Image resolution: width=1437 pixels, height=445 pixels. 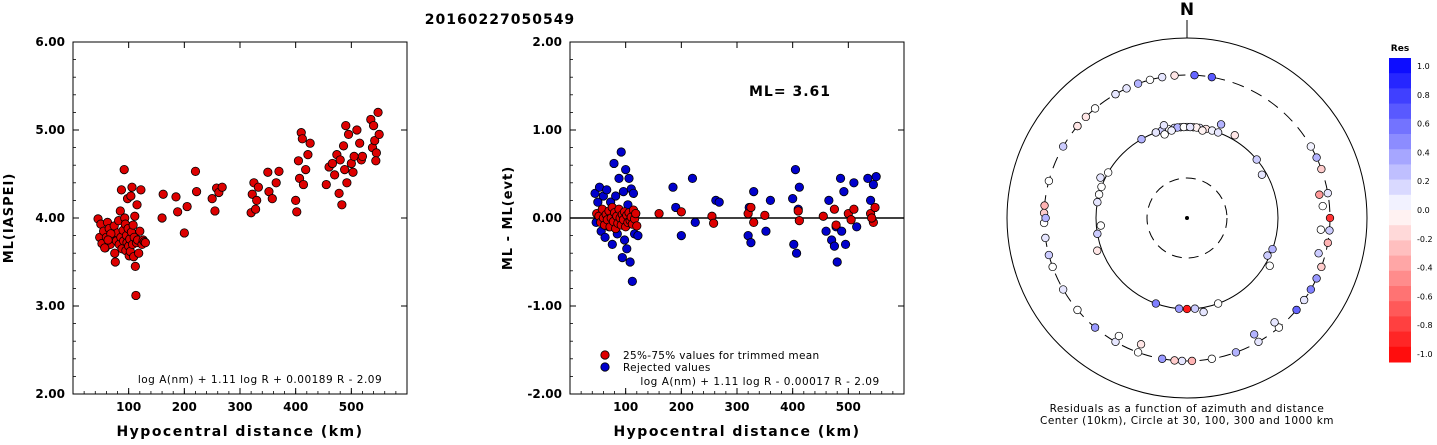 What do you see at coordinates (1400, 49) in the screenshot?
I see `colorbar-title: Res` at bounding box center [1400, 49].